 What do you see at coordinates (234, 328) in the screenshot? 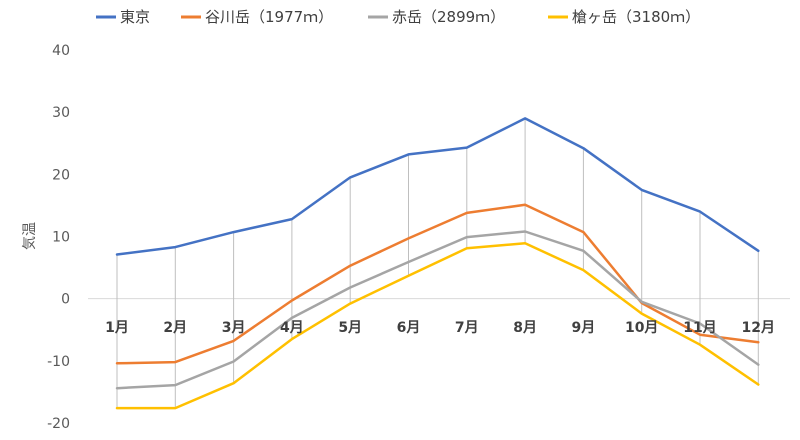
I see `x-category-label: 3月` at bounding box center [234, 328].